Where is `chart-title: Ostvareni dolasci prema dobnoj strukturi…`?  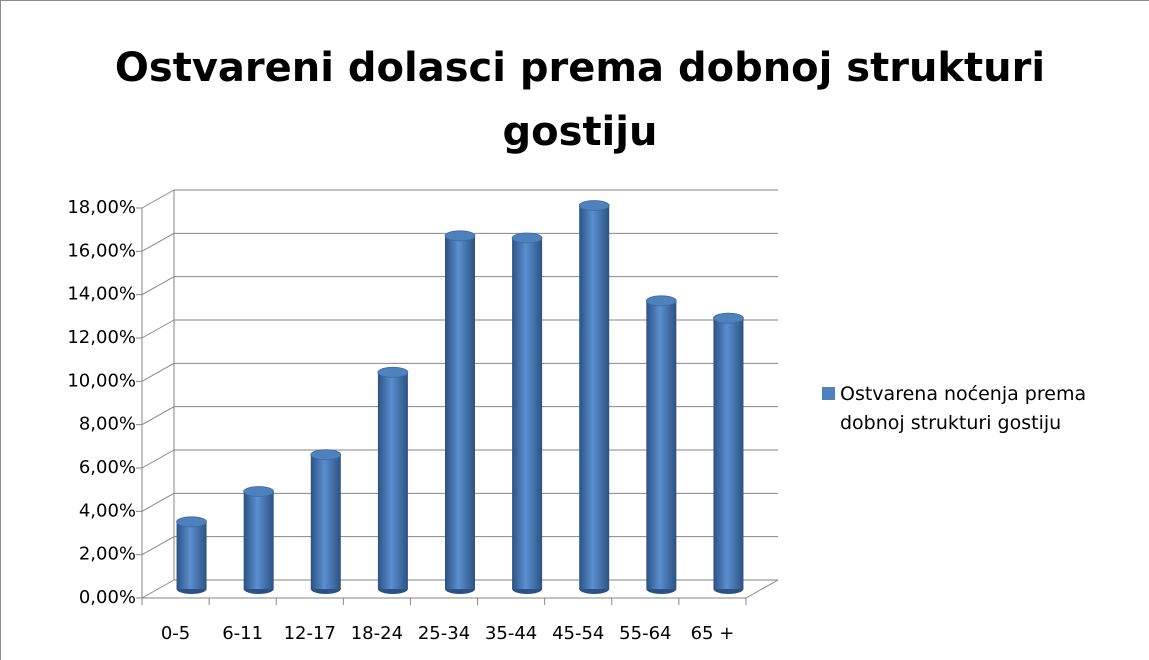 chart-title: Ostvareni dolasci prema dobnoj strukturi… is located at coordinates (580, 100).